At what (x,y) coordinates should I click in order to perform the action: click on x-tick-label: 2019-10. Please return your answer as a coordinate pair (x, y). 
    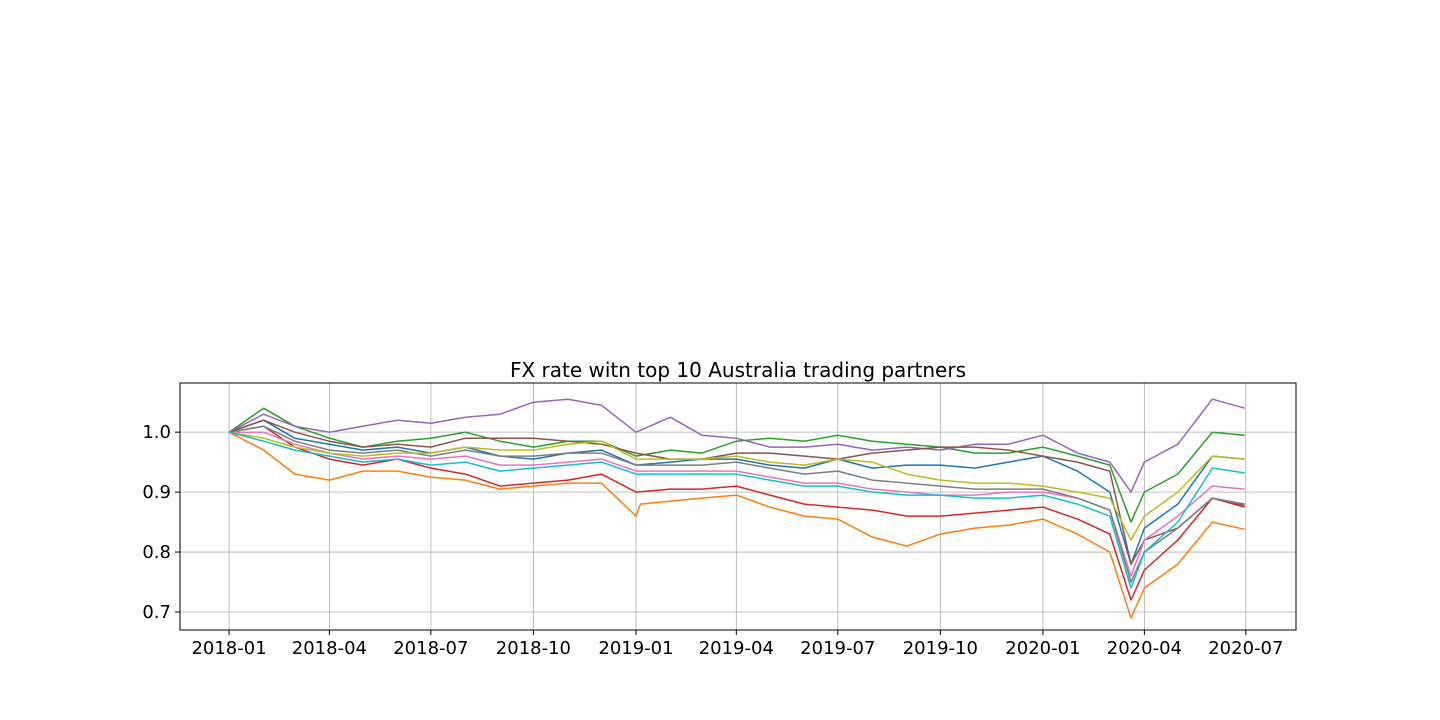
    Looking at the image, I should click on (940, 648).